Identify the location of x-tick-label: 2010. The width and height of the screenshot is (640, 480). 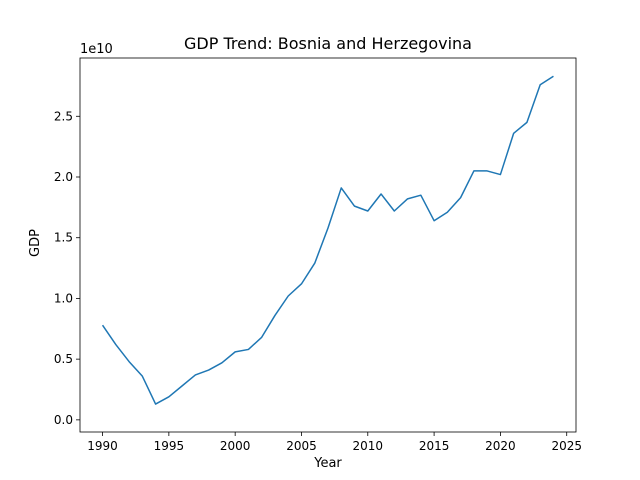
(368, 446).